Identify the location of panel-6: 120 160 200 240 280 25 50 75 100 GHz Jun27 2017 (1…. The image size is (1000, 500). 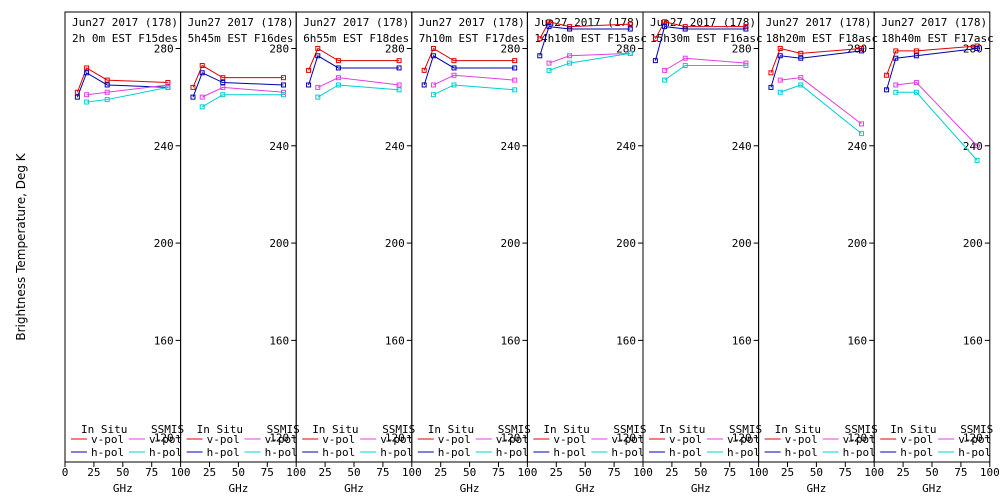
(705, 253).